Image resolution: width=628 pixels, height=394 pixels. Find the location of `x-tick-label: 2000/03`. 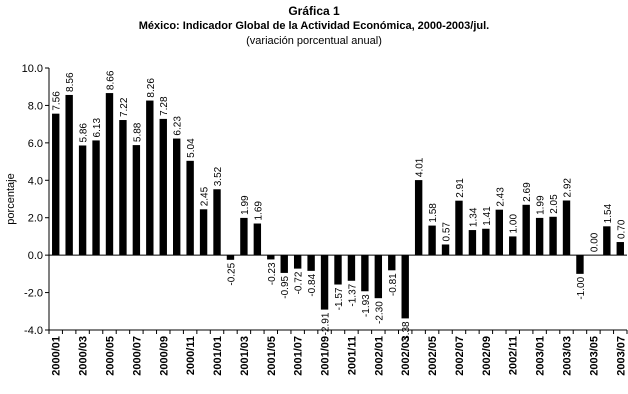

x-tick-label: 2000/03 is located at coordinates (84, 356).